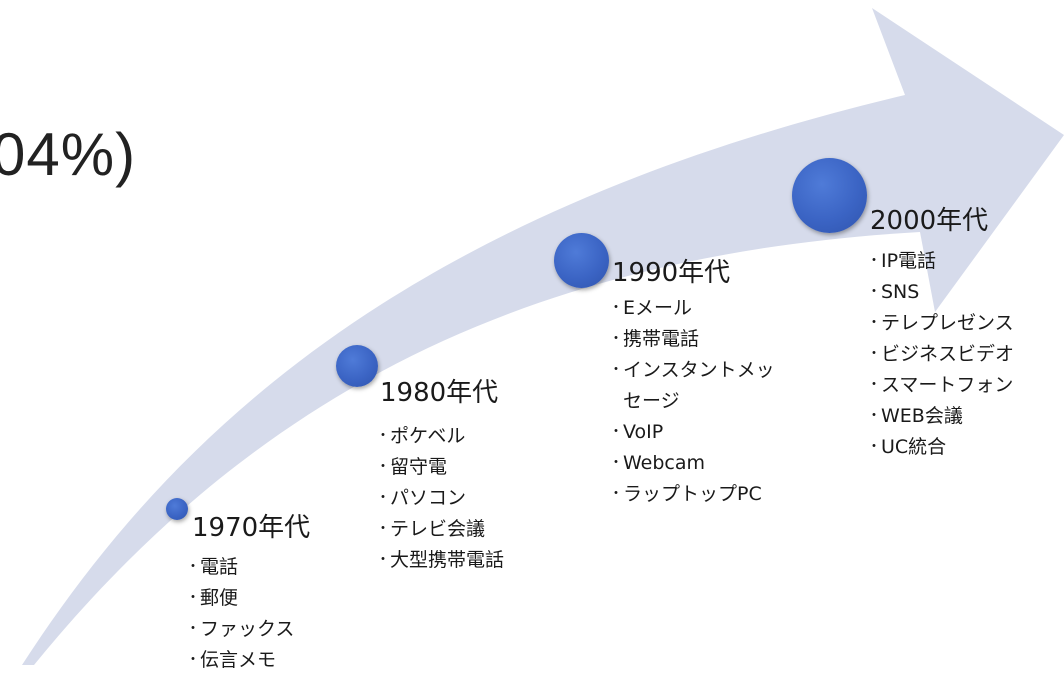 The height and width of the screenshot is (677, 1064). I want to click on list-item: UC統合, so click(940, 448).